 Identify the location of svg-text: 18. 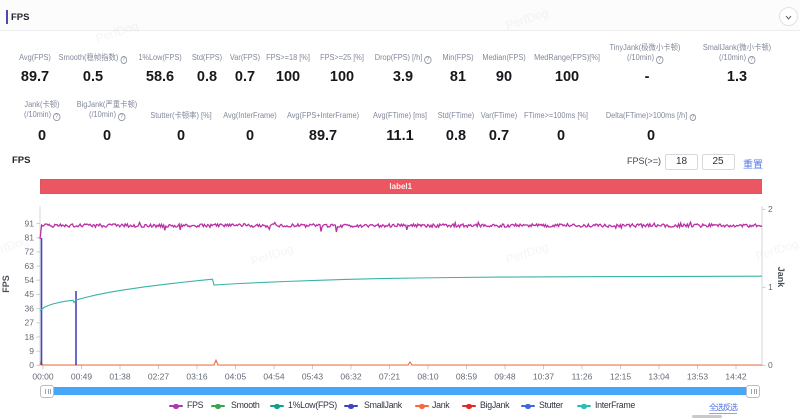
(30, 337).